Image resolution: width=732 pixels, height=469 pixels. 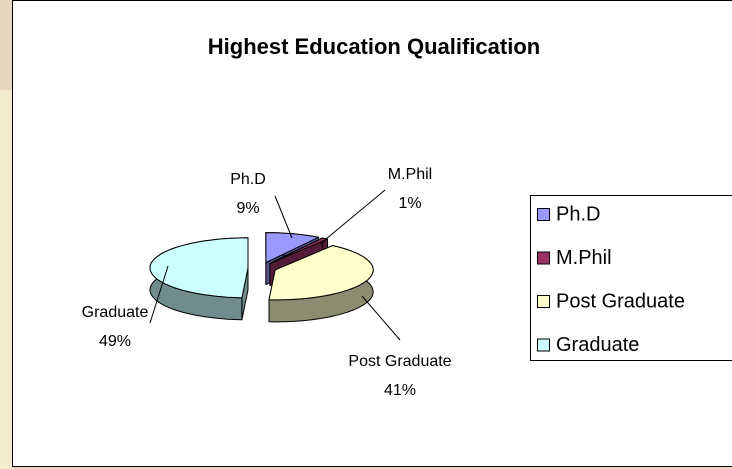 What do you see at coordinates (247, 208) in the screenshot?
I see `data-label: 9%` at bounding box center [247, 208].